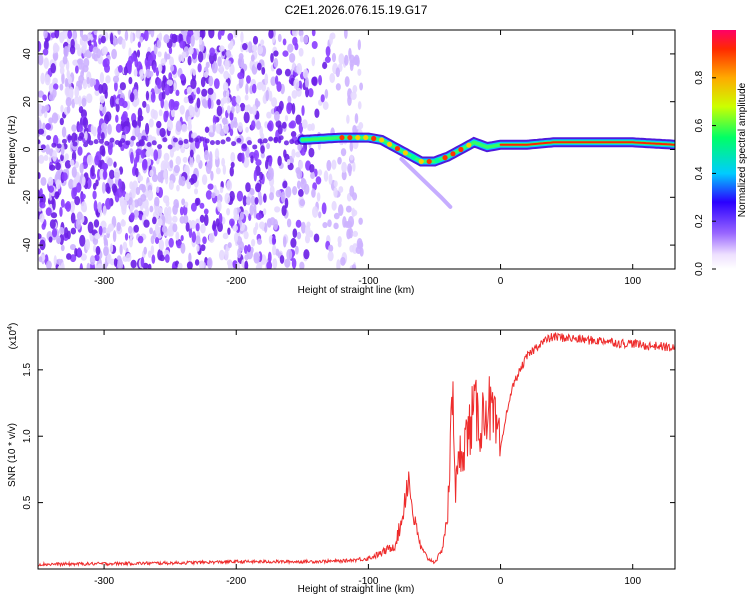  Describe the element at coordinates (501, 281) in the screenshot. I see `spectrogram-x-tick-label: 0` at that location.